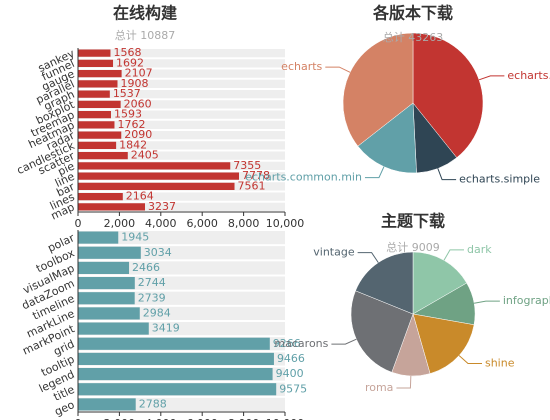 The height and width of the screenshot is (420, 550). What do you see at coordinates (139, 73) in the screenshot?
I see `value-label: 2107` at bounding box center [139, 73].